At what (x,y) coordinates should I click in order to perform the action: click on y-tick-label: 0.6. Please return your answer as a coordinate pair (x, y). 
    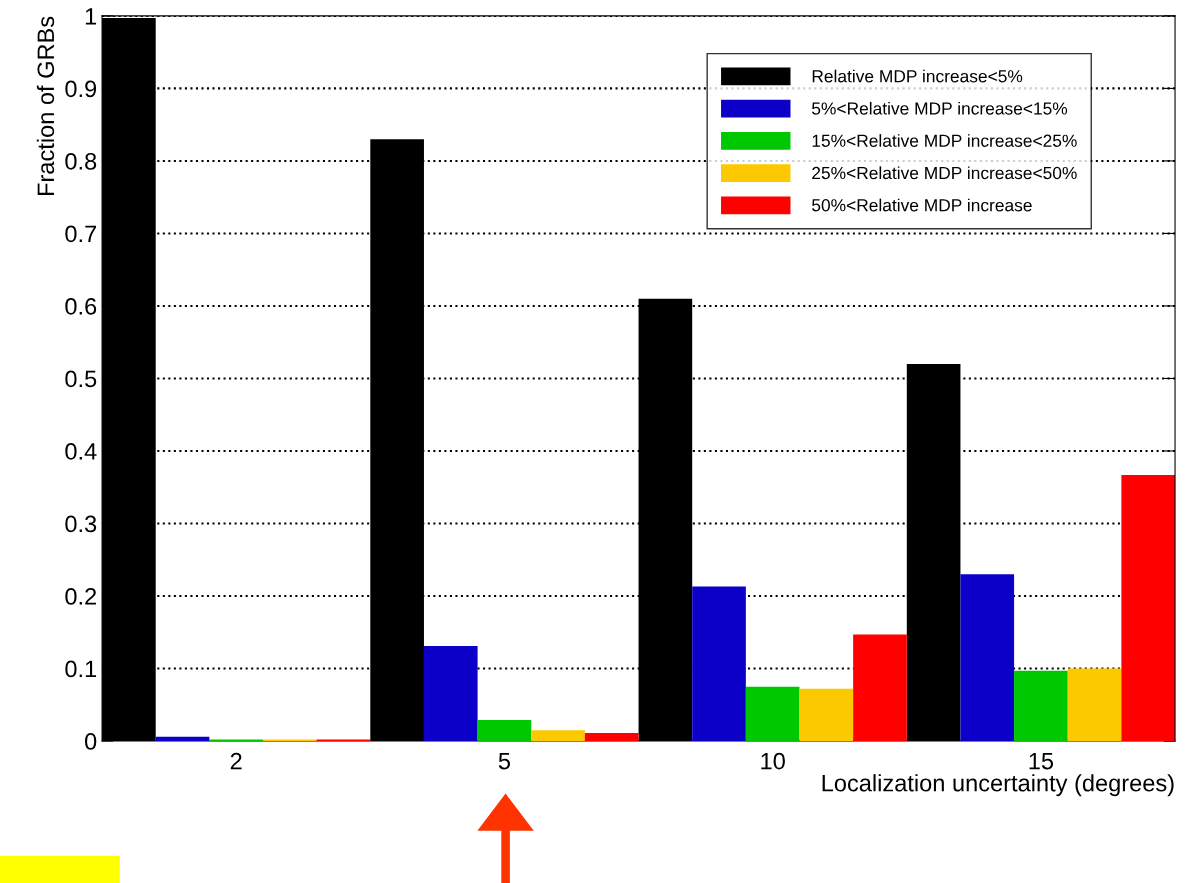
    Looking at the image, I should click on (81, 306).